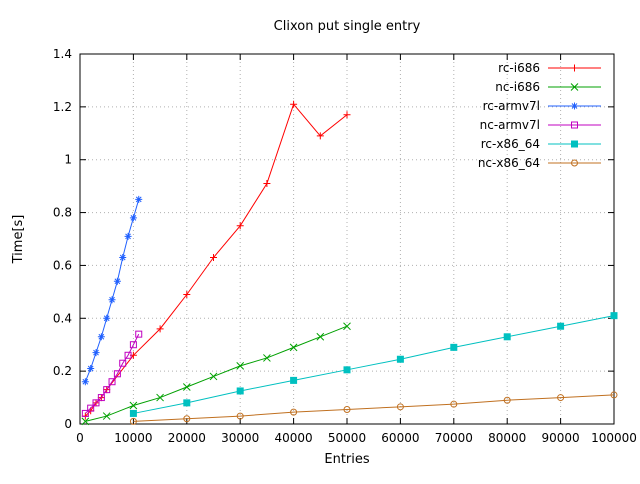  I want to click on x-tick-label: 90000, so click(561, 438).